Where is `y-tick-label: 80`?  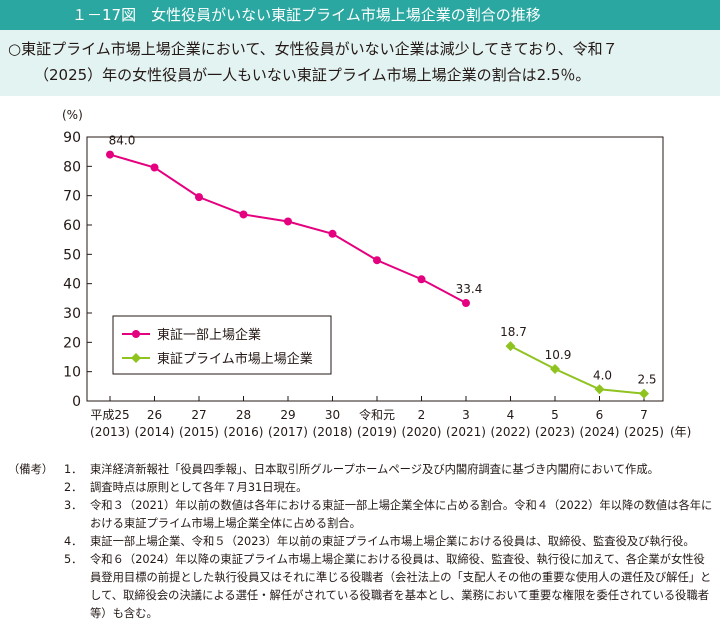
y-tick-label: 80 is located at coordinates (72, 167).